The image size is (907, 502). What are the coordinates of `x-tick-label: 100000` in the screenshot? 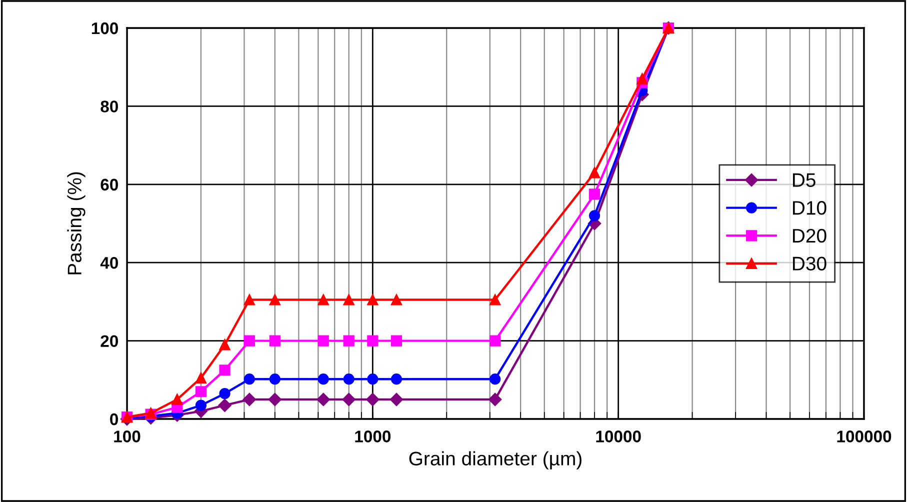 It's located at (864, 436).